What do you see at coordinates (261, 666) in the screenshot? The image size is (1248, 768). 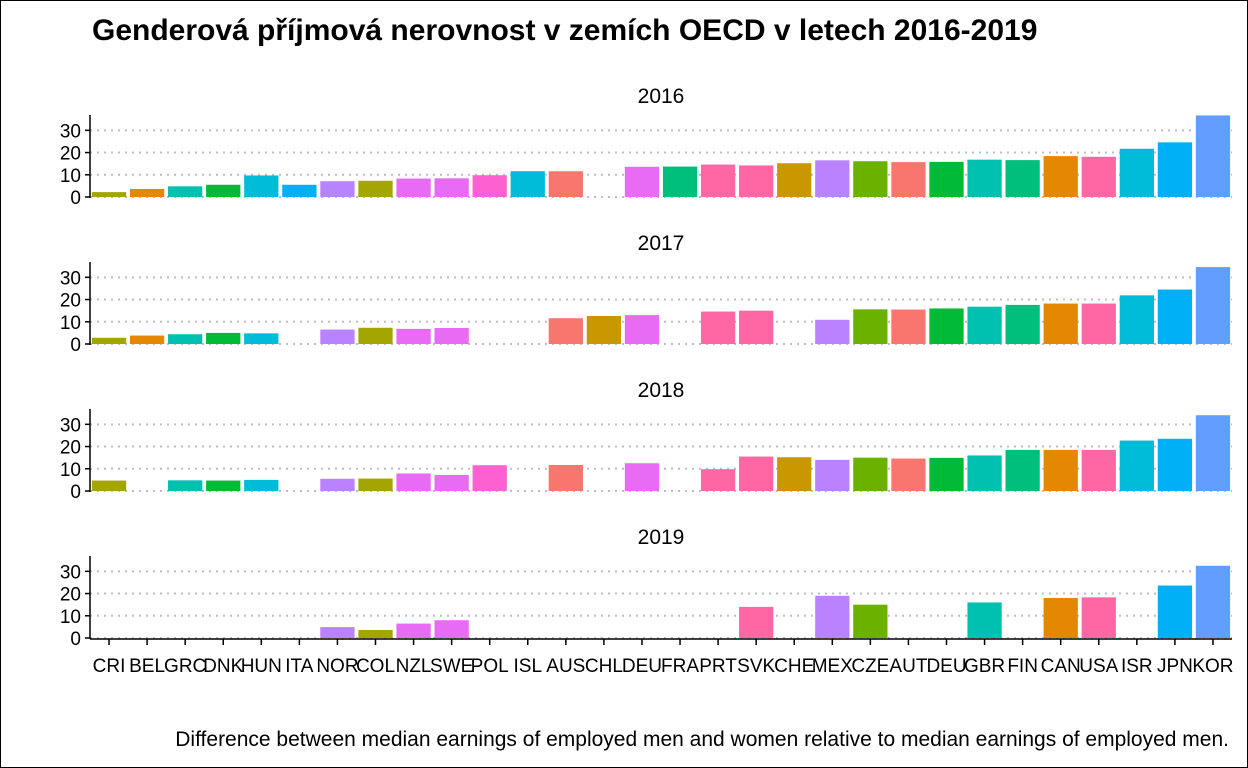 I see `x-tick-label-HUN: HUN` at bounding box center [261, 666].